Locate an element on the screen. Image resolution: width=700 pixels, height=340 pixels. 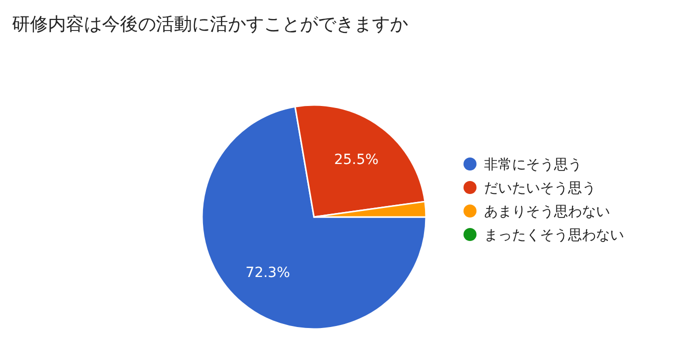
legend-label: あまりそう思わない is located at coordinates (547, 212).